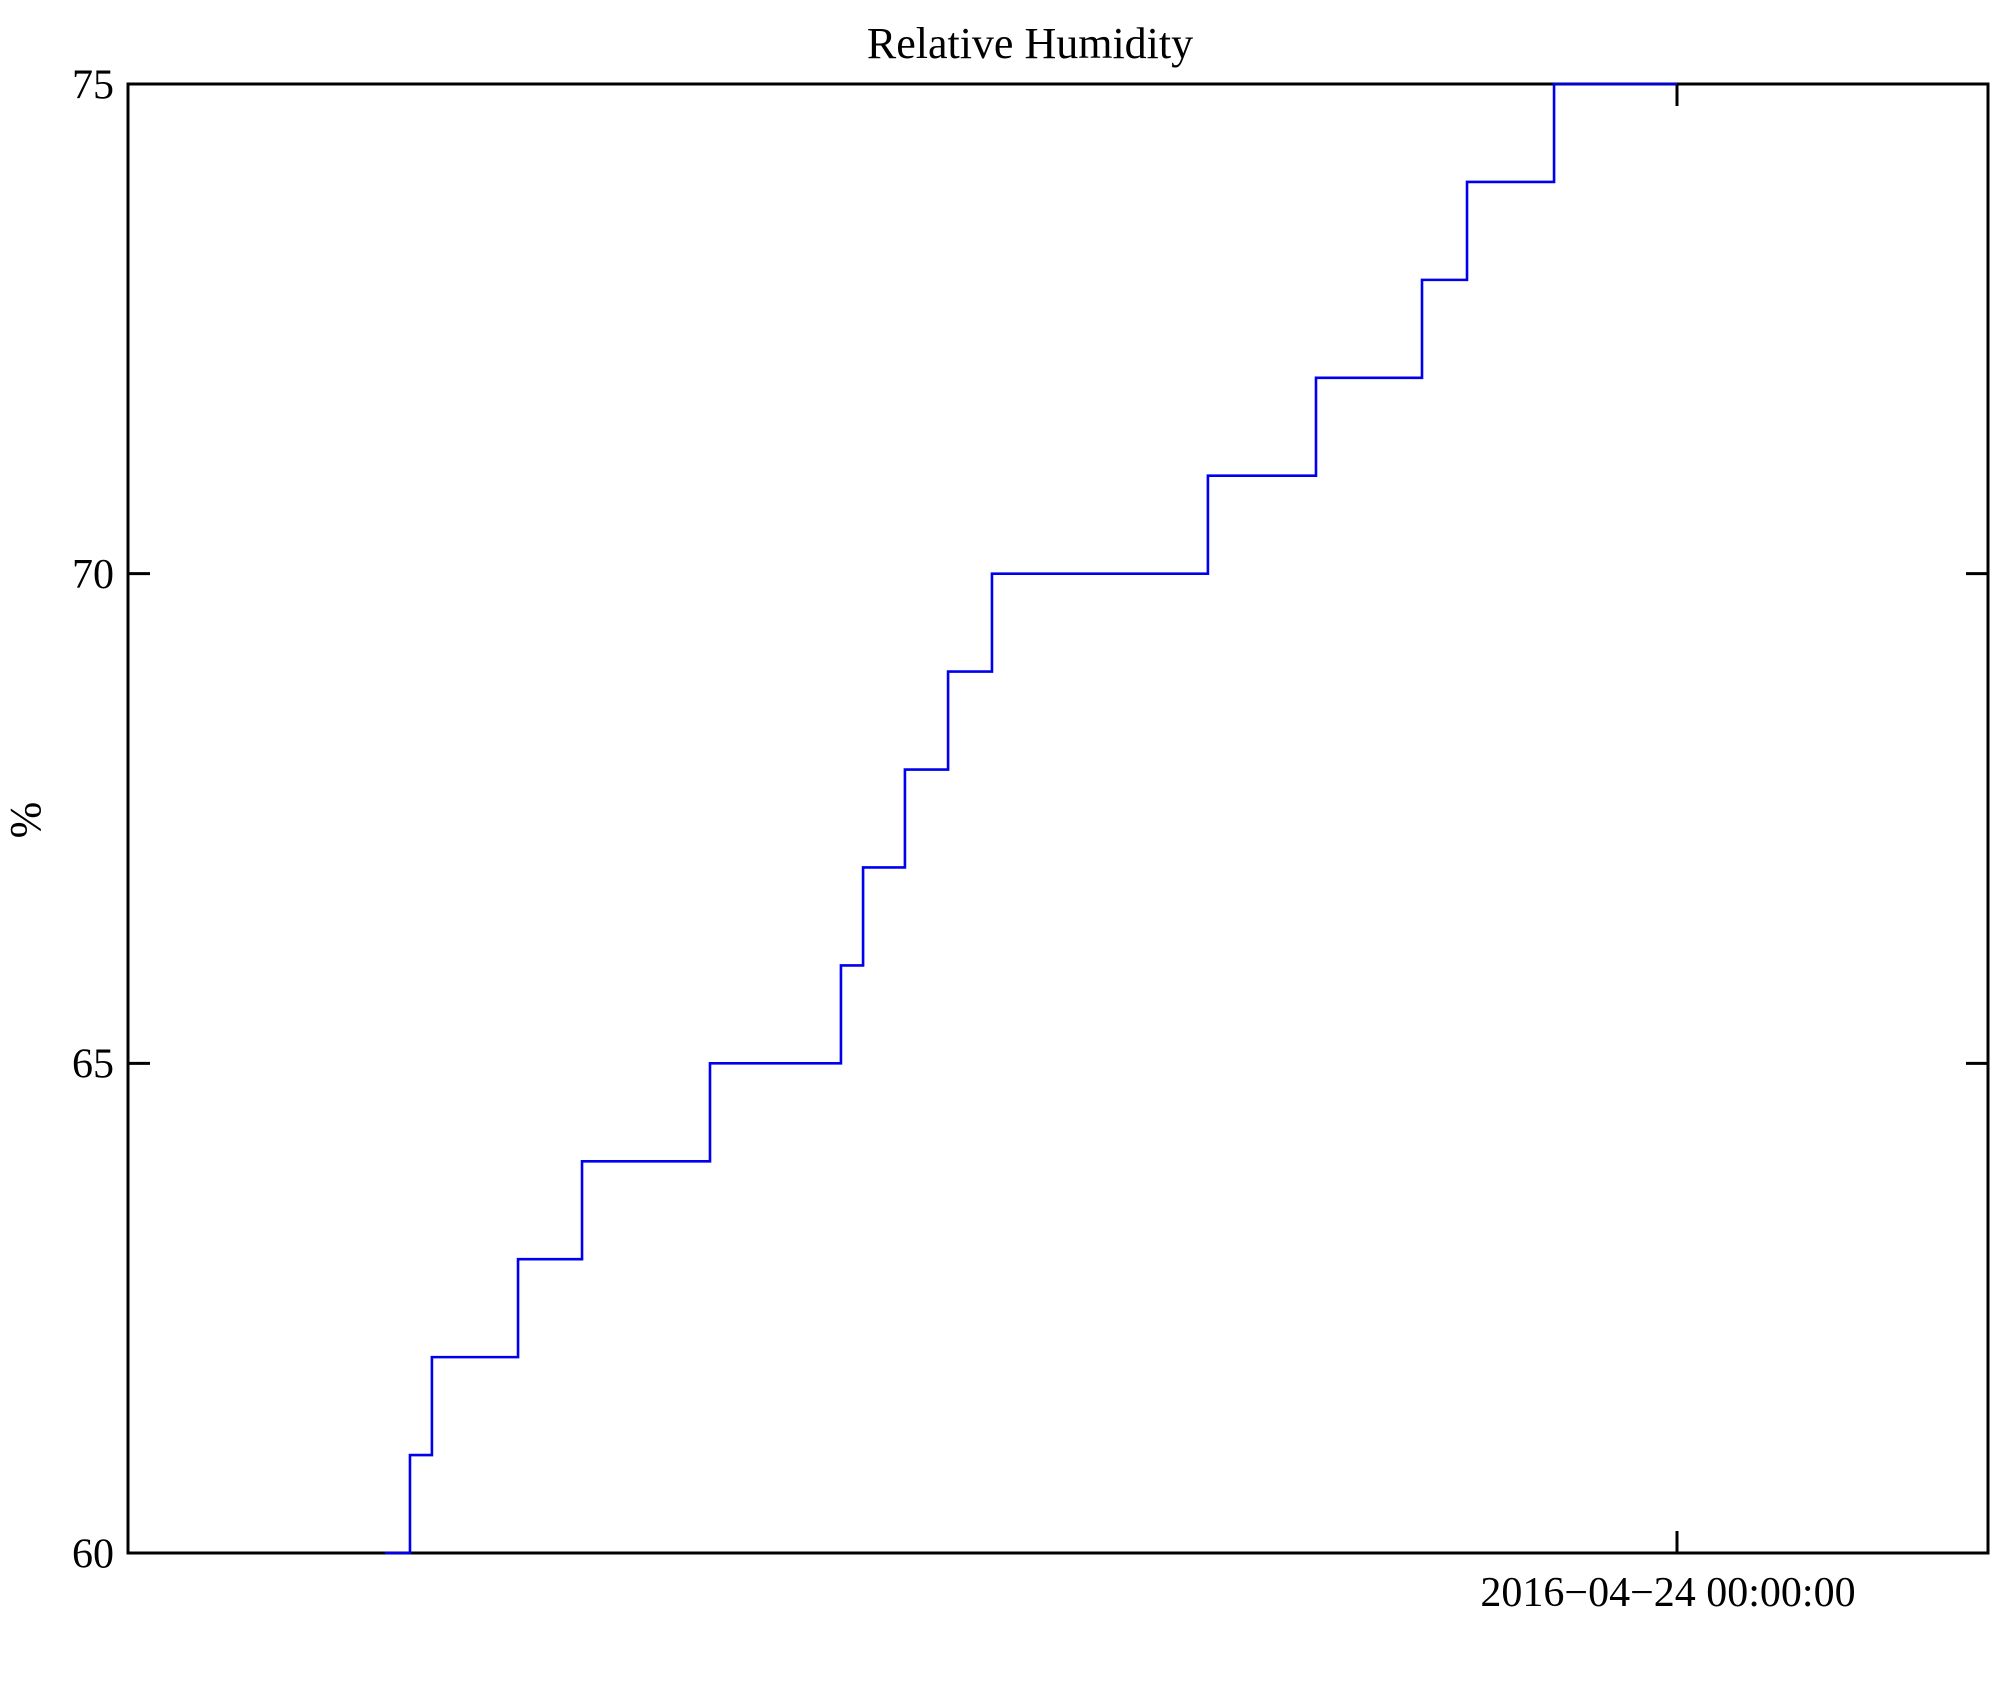  Describe the element at coordinates (93, 575) in the screenshot. I see `y-tick-label: 70` at that location.